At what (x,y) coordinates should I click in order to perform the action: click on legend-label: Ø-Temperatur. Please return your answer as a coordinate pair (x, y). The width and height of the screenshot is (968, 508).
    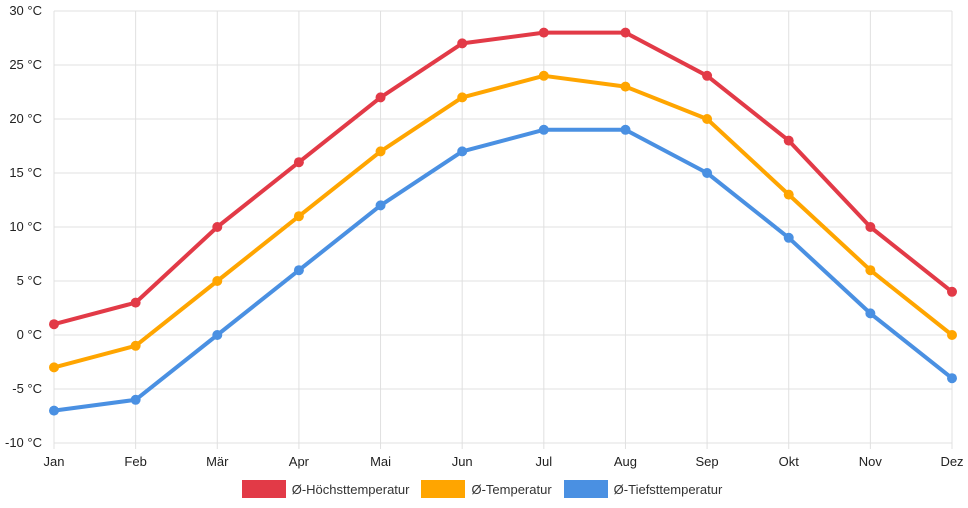
    Looking at the image, I should click on (511, 489).